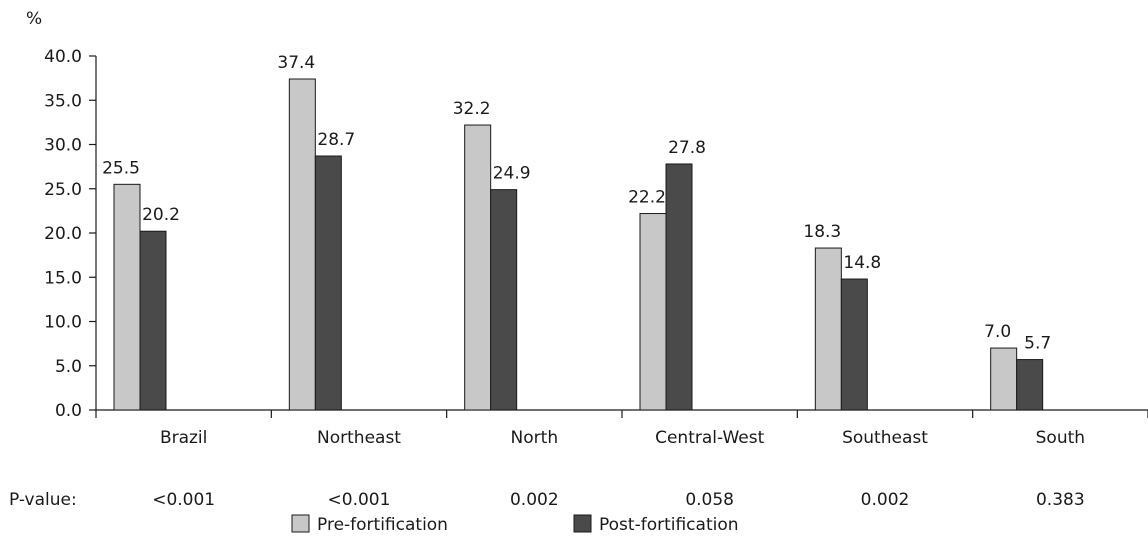 This screenshot has width=1148, height=540. I want to click on x-category-label: Southeast, so click(885, 438).